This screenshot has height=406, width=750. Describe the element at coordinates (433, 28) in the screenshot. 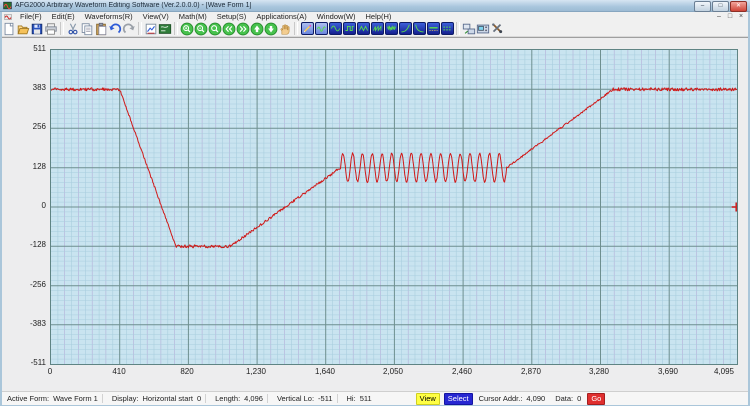

I see `insert-dc-level-icon` at that location.